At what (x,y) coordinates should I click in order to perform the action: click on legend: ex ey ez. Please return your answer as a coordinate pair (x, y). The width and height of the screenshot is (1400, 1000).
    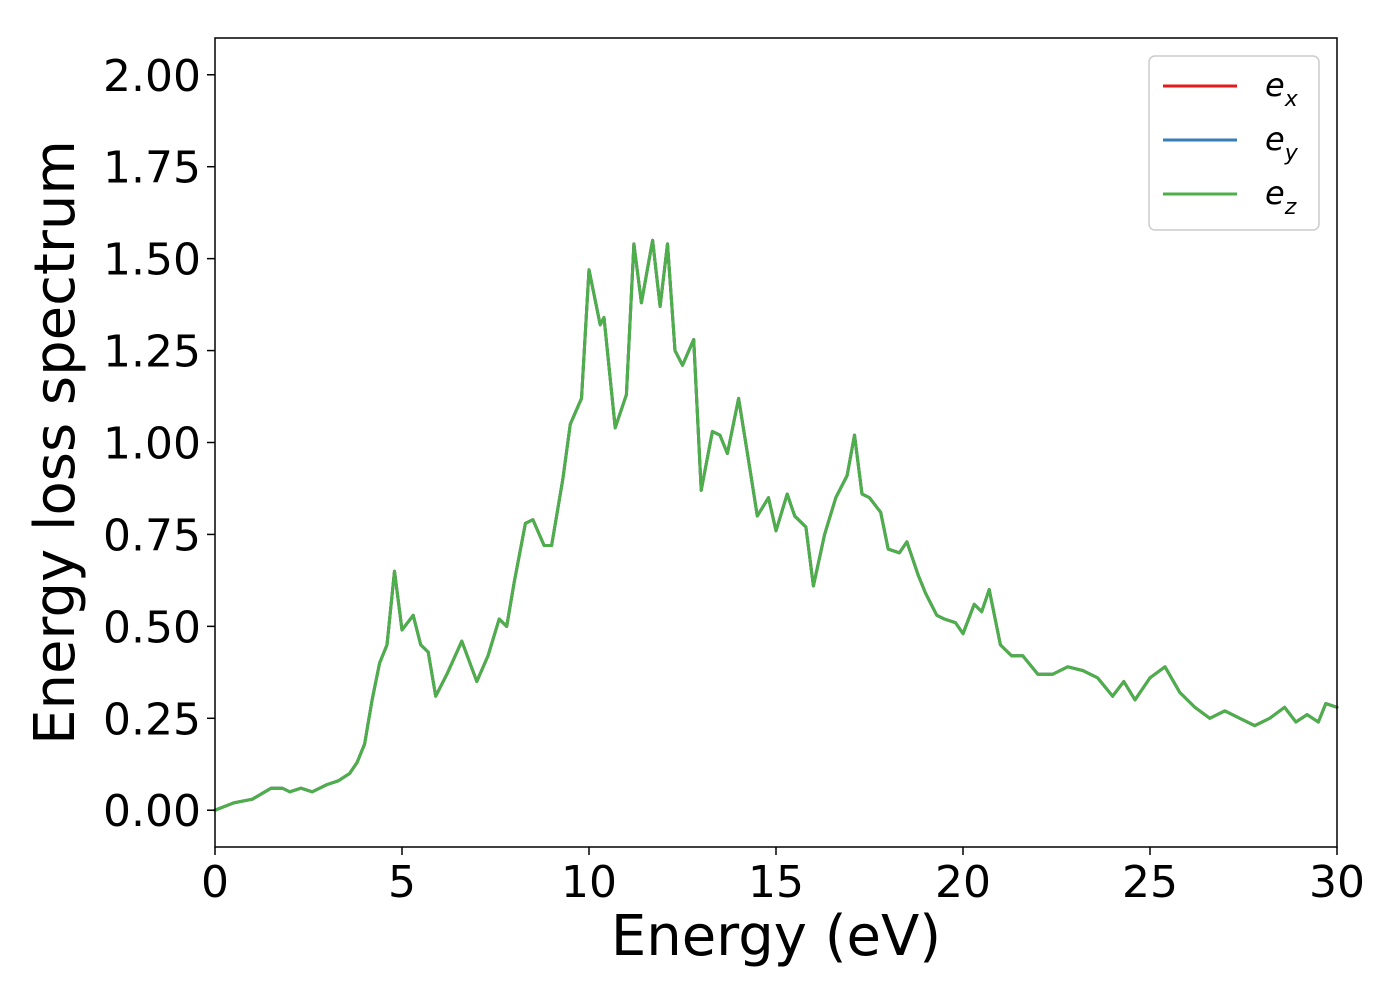
    Looking at the image, I should click on (1234, 143).